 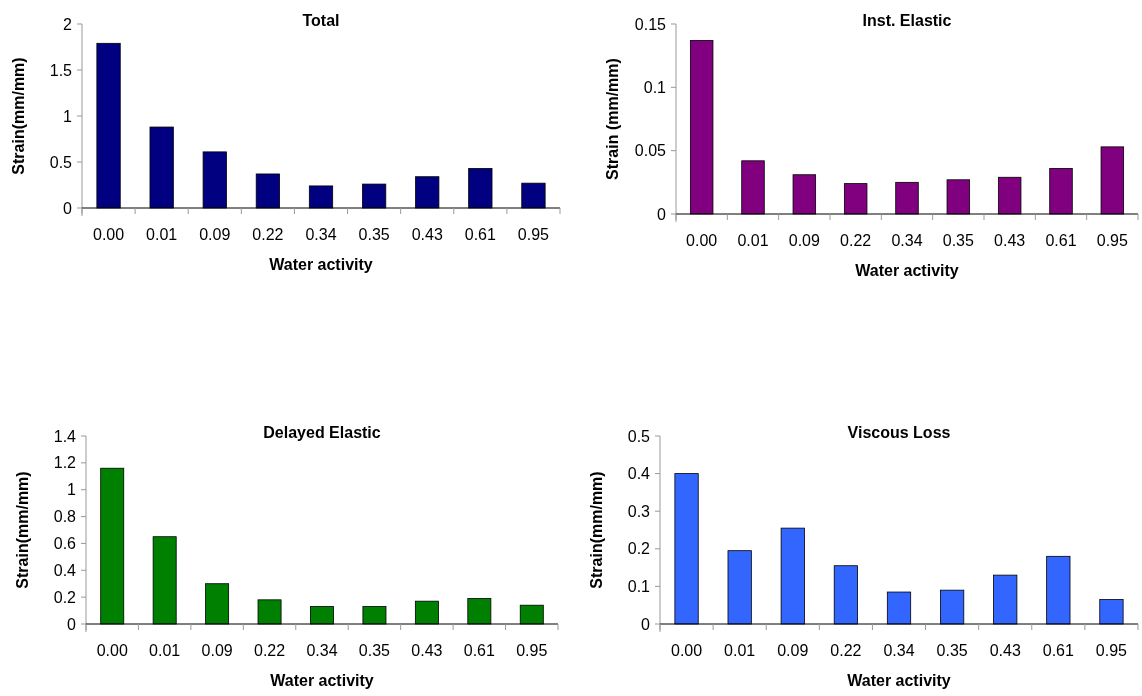 I want to click on y-tick-label: 1.4, so click(x=65, y=436).